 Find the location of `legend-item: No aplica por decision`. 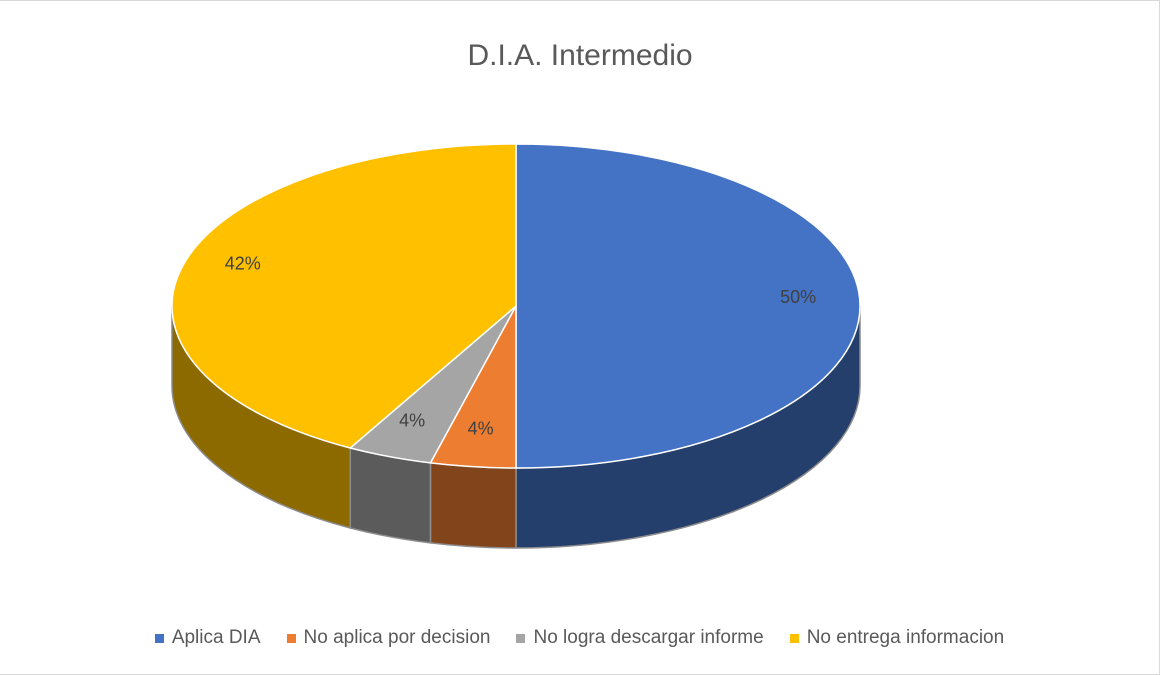

legend-item: No aplica por decision is located at coordinates (388, 638).